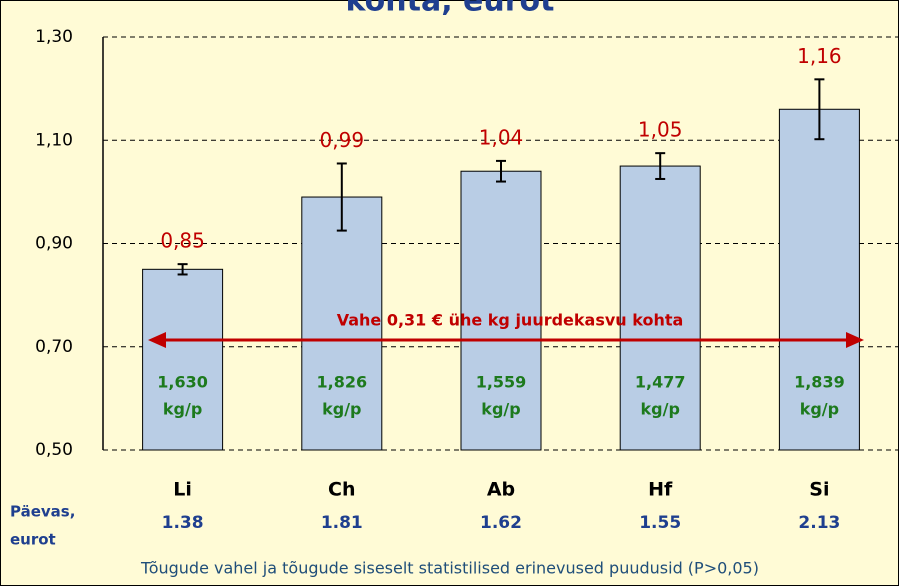 The width and height of the screenshot is (899, 586). Describe the element at coordinates (819, 56) in the screenshot. I see `value-label: 1,16` at that location.